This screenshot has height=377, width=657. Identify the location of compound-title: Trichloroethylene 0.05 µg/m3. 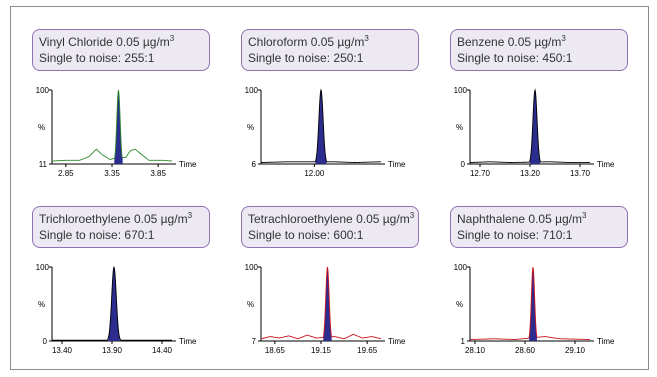
(124, 219).